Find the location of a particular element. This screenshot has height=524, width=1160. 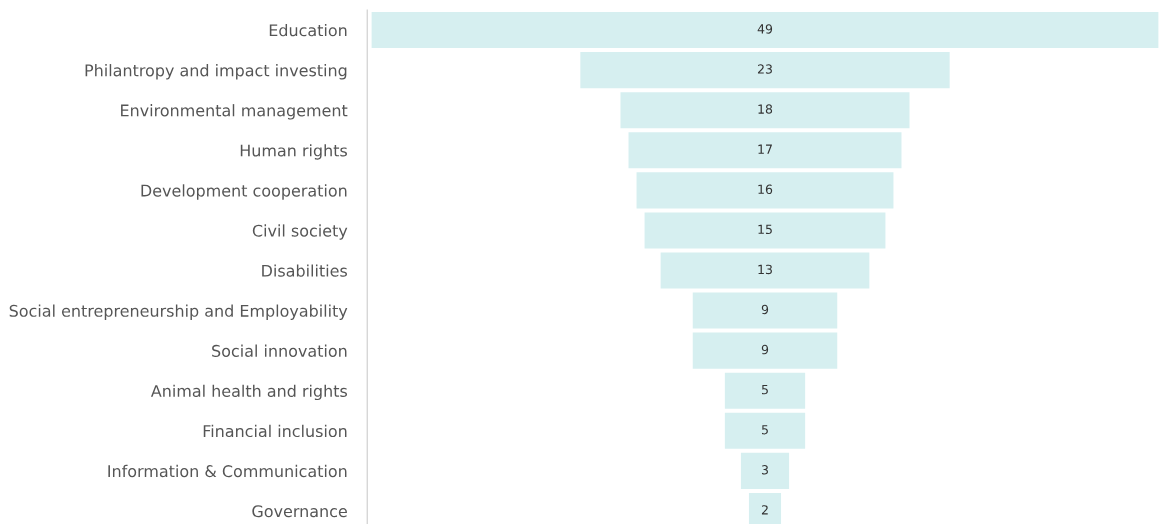

category-label: Development cooperation is located at coordinates (244, 192).